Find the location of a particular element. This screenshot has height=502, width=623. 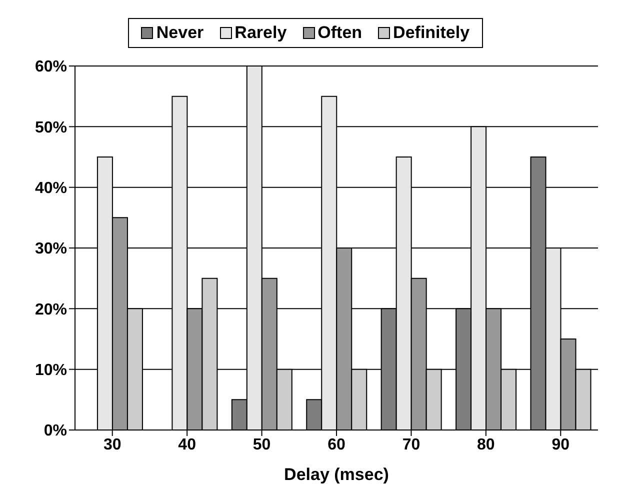

legend-label: Rarely is located at coordinates (260, 33).